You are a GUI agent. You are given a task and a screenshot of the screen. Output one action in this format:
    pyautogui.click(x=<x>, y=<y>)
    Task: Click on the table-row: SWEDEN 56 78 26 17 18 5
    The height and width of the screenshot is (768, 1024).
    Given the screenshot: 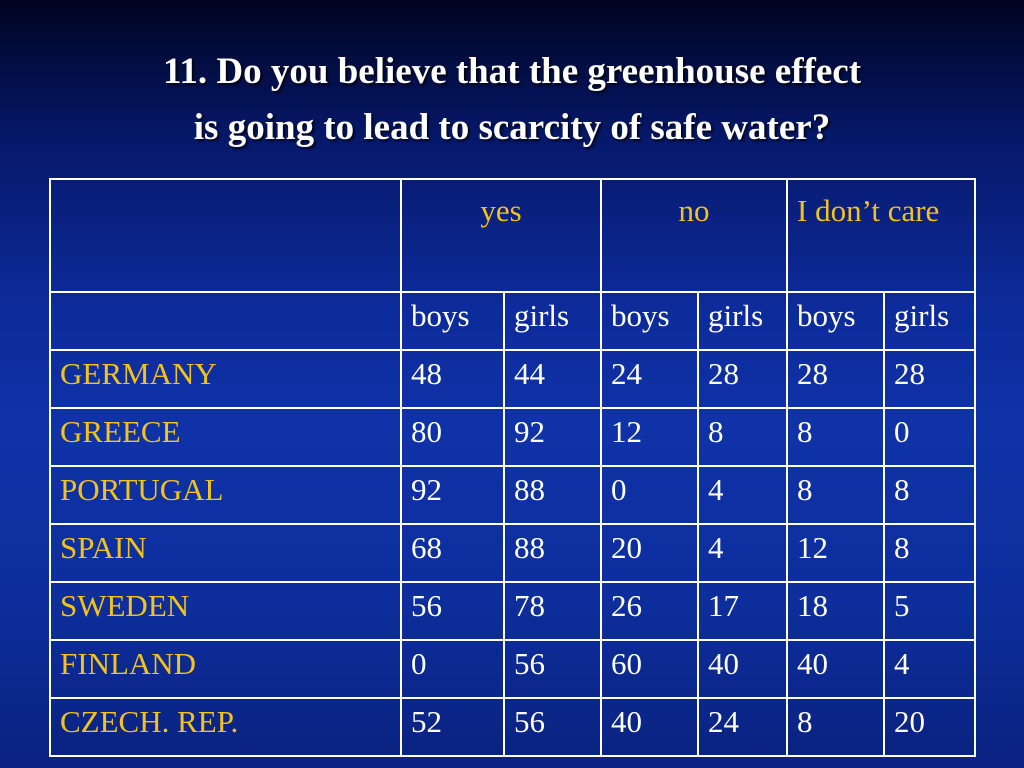 What is the action you would take?
    pyautogui.click(x=513, y=611)
    